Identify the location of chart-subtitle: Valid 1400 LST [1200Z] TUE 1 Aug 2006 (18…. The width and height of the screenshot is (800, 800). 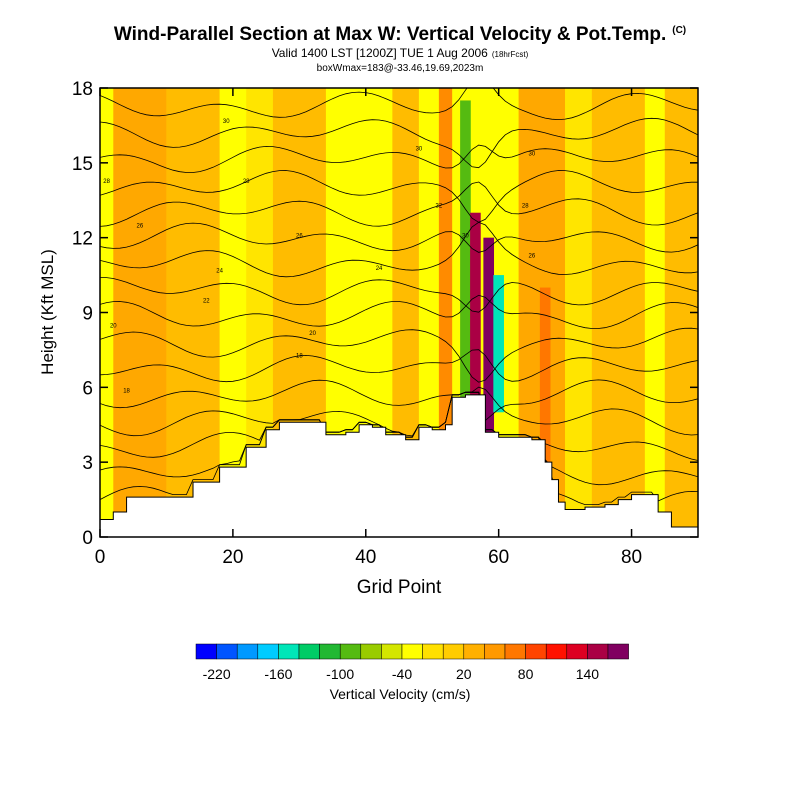
(400, 53).